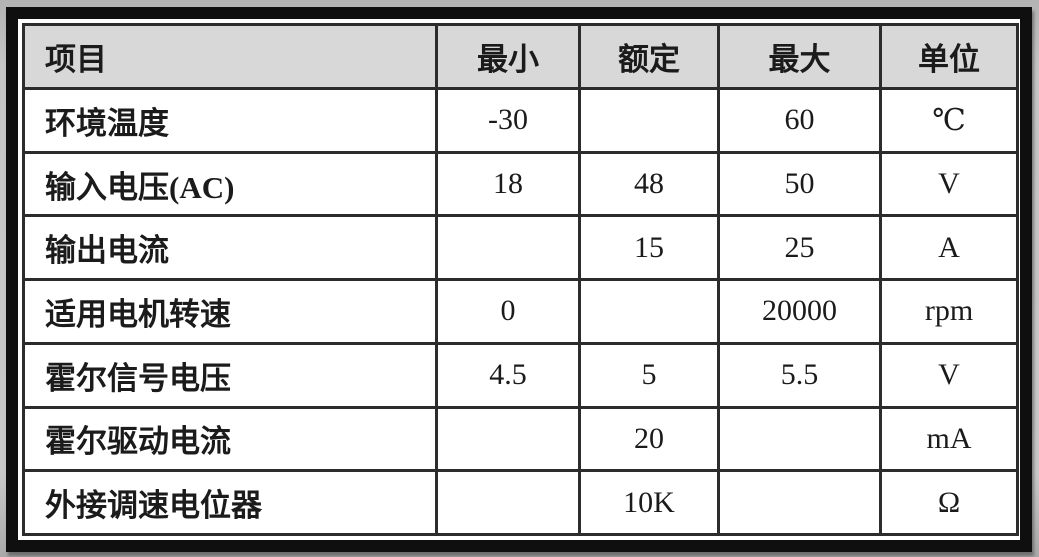  Describe the element at coordinates (649, 248) in the screenshot. I see `rated-cell: 15` at that location.